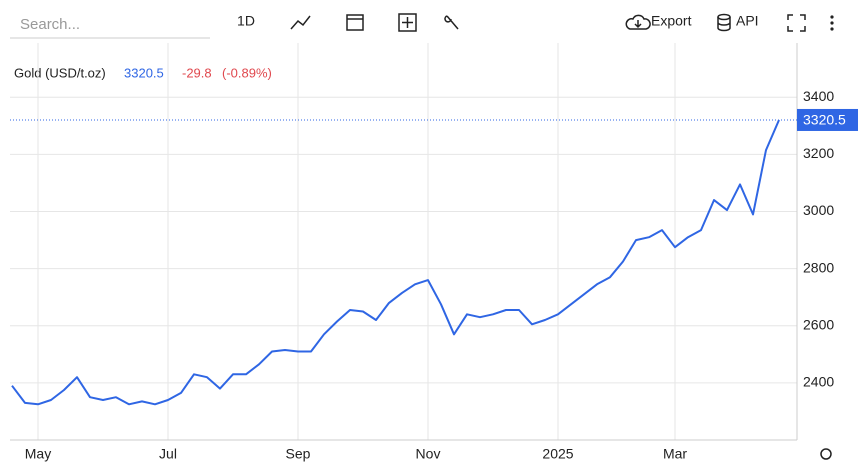 The image size is (860, 466). Describe the element at coordinates (38, 454) in the screenshot. I see `x-tick-label: May` at that location.